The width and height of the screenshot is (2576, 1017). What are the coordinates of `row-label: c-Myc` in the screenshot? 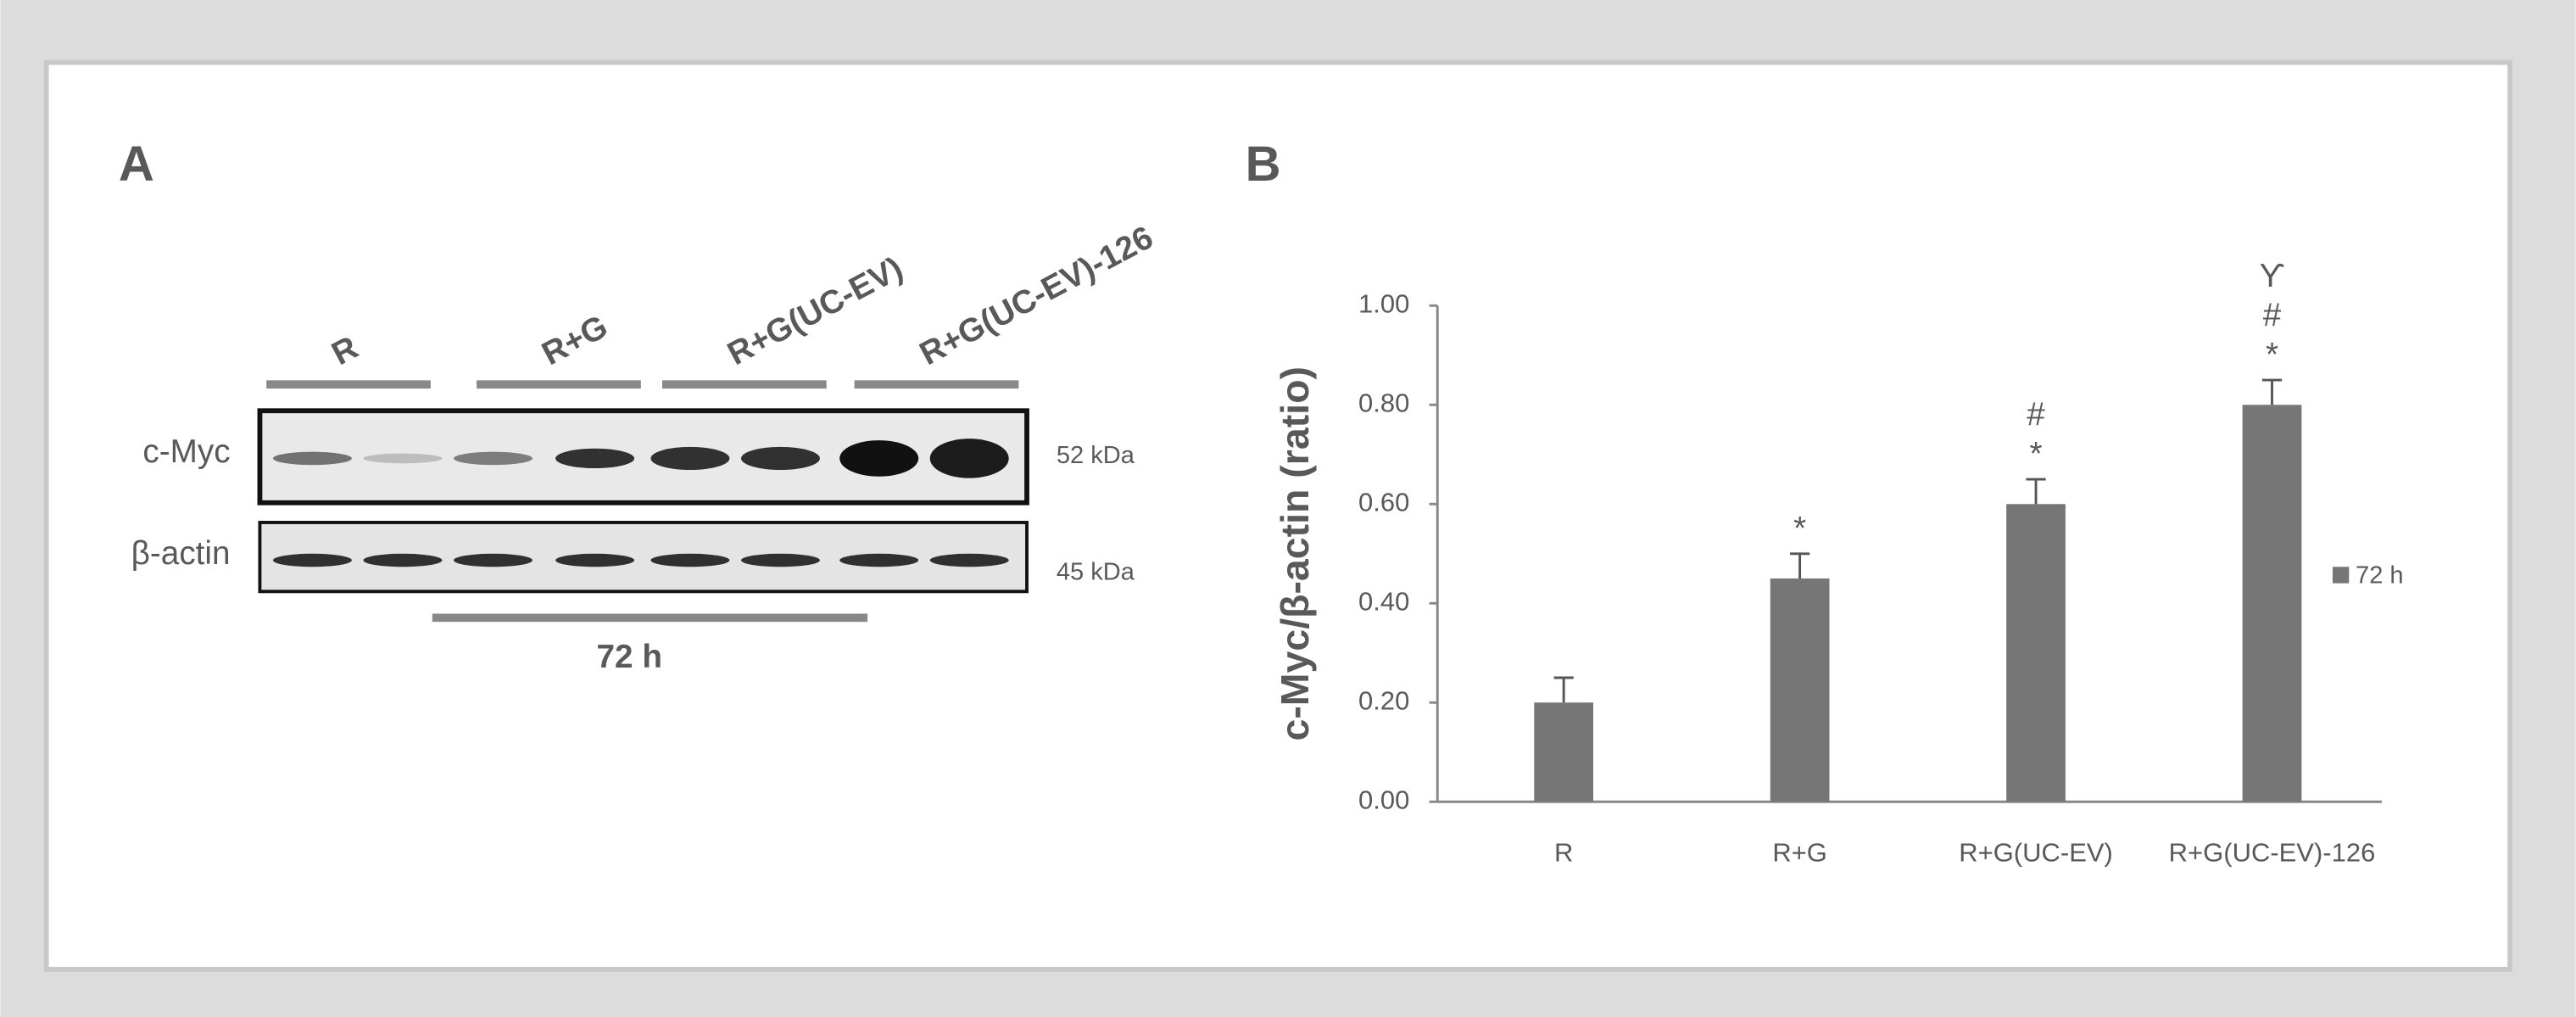 It's located at (186, 451).